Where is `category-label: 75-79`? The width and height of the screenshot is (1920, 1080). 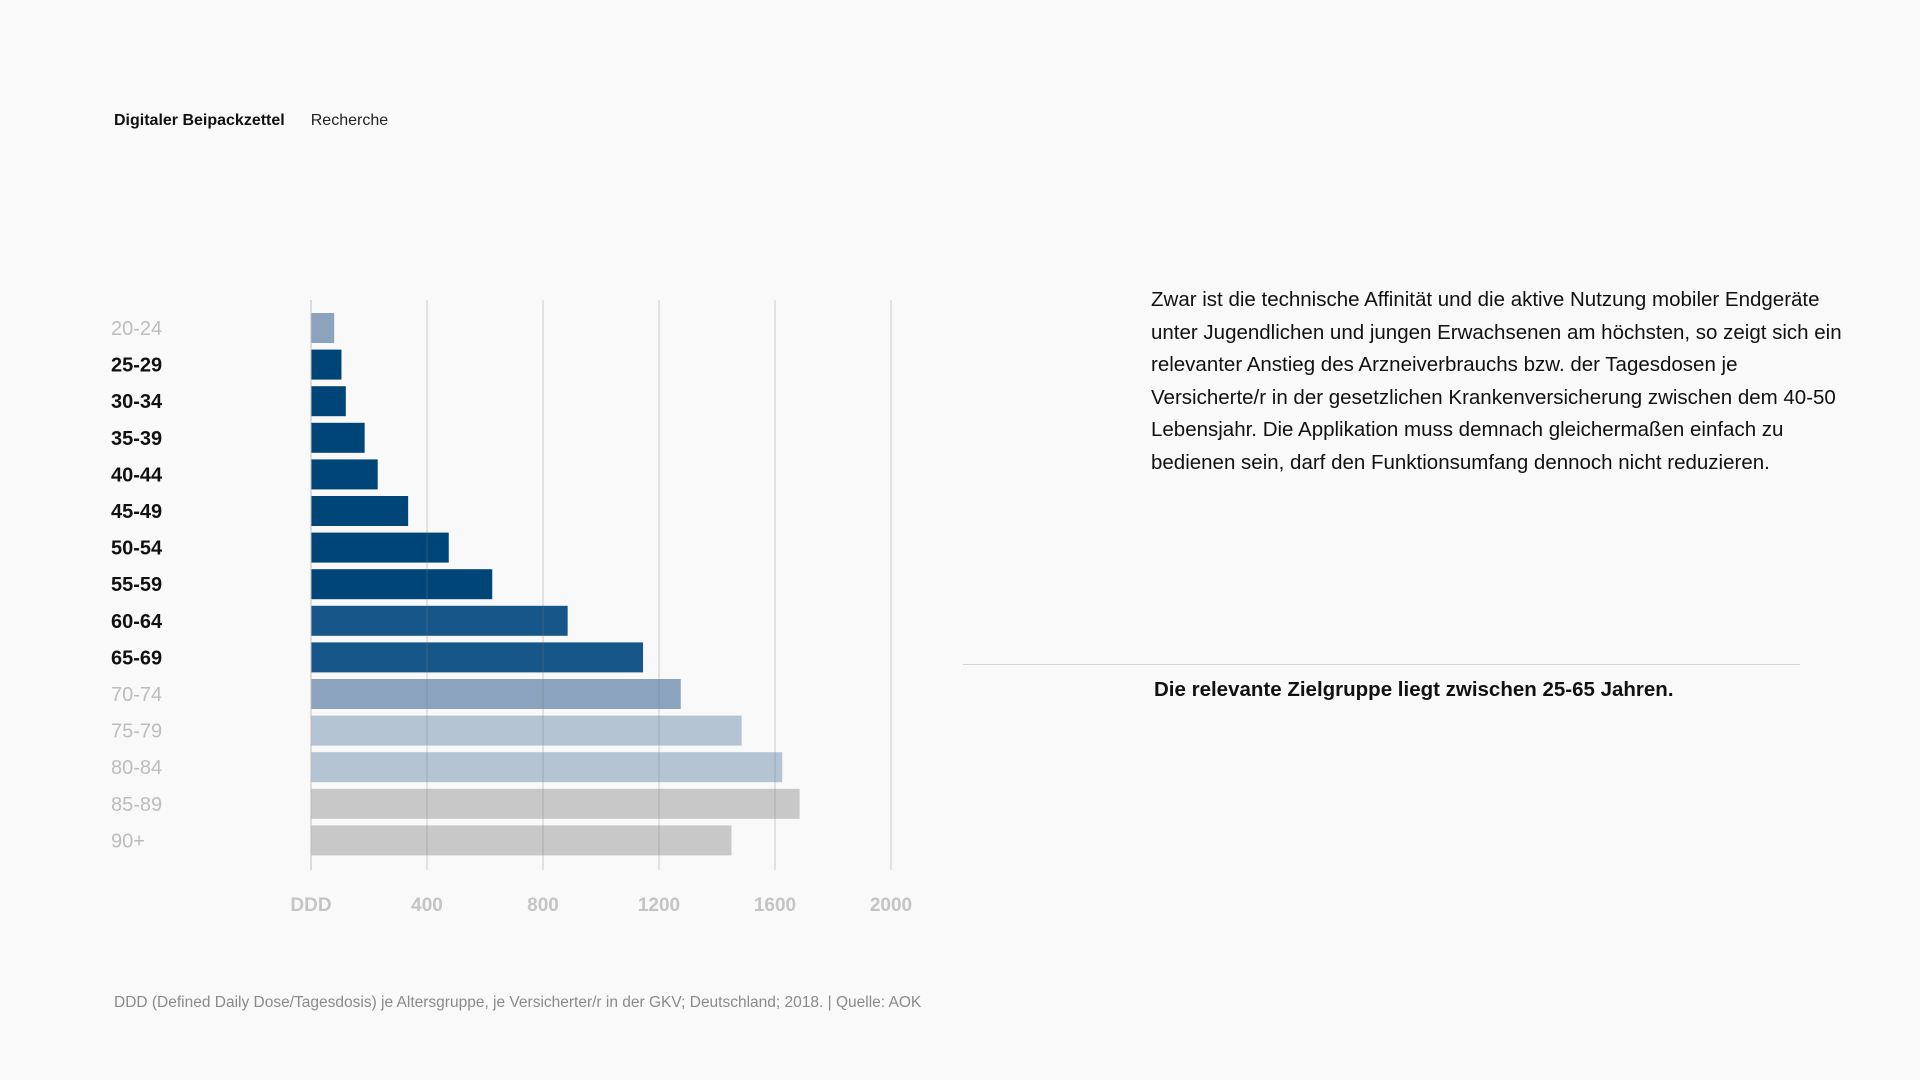
category-label: 75-79 is located at coordinates (136, 732).